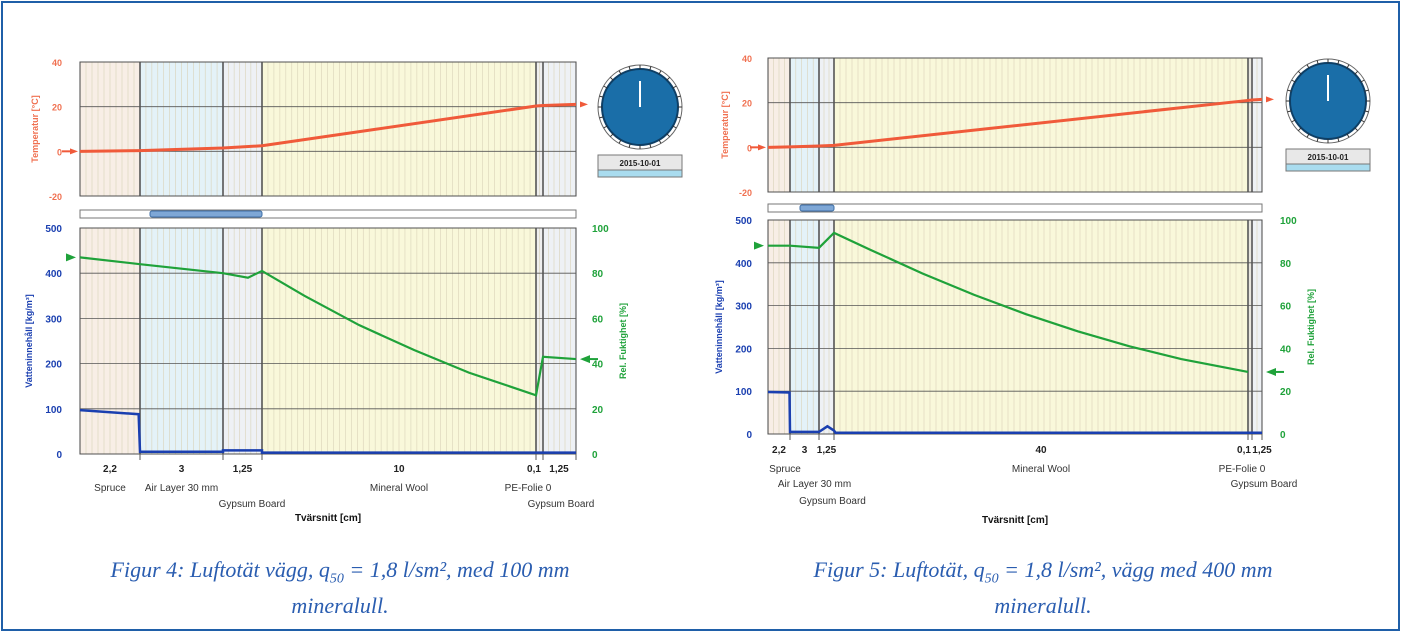  Describe the element at coordinates (585, 359) in the screenshot. I see `left-rh-right-marker` at that location.